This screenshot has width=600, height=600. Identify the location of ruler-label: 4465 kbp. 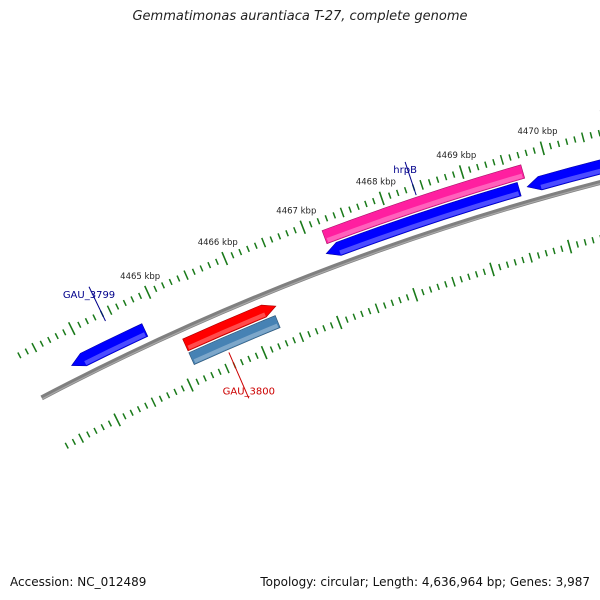
(140, 277).